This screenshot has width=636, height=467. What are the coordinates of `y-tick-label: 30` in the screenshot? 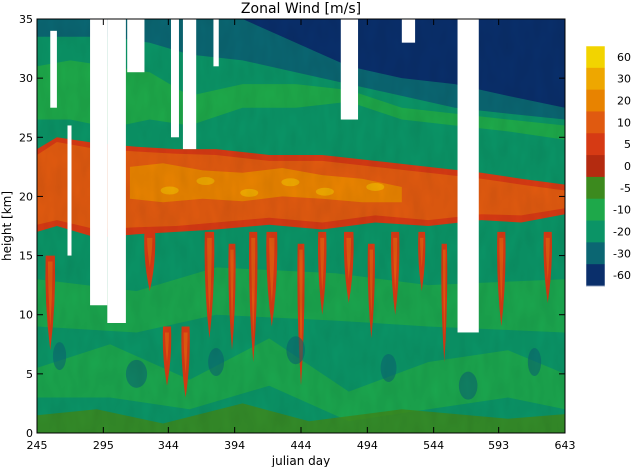 It's located at (26, 78).